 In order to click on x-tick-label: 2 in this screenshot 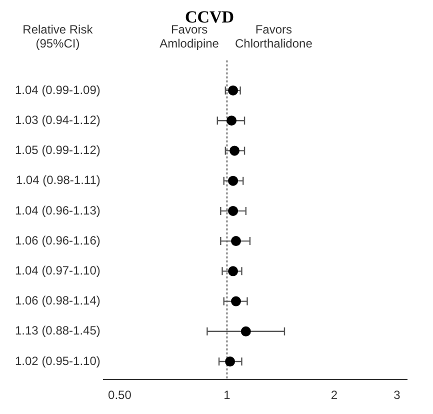, I will do `click(334, 395)`.